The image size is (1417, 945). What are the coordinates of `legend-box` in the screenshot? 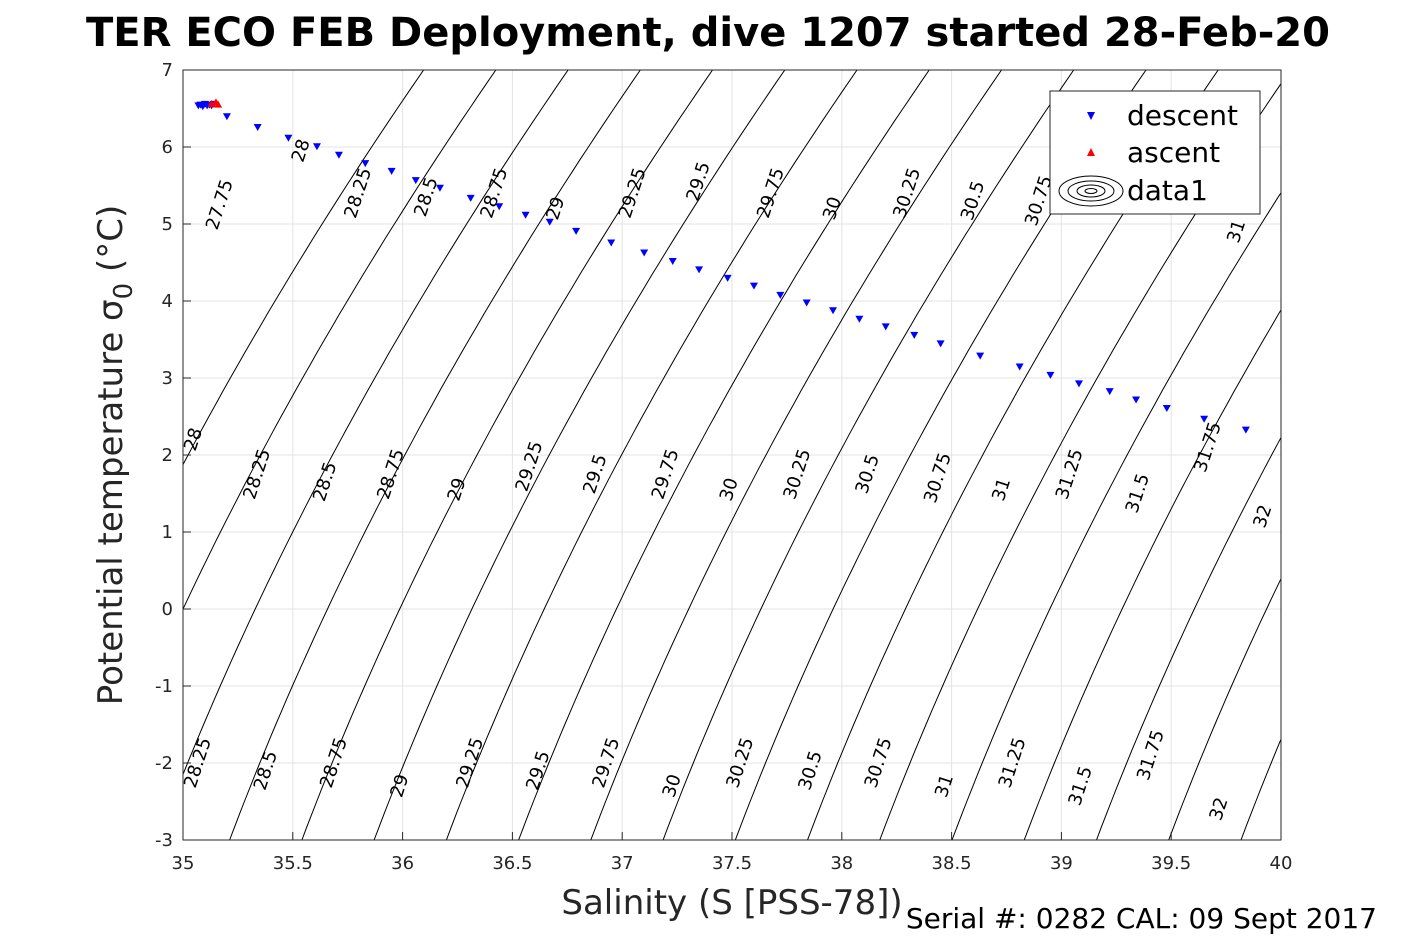 It's located at (1155, 152).